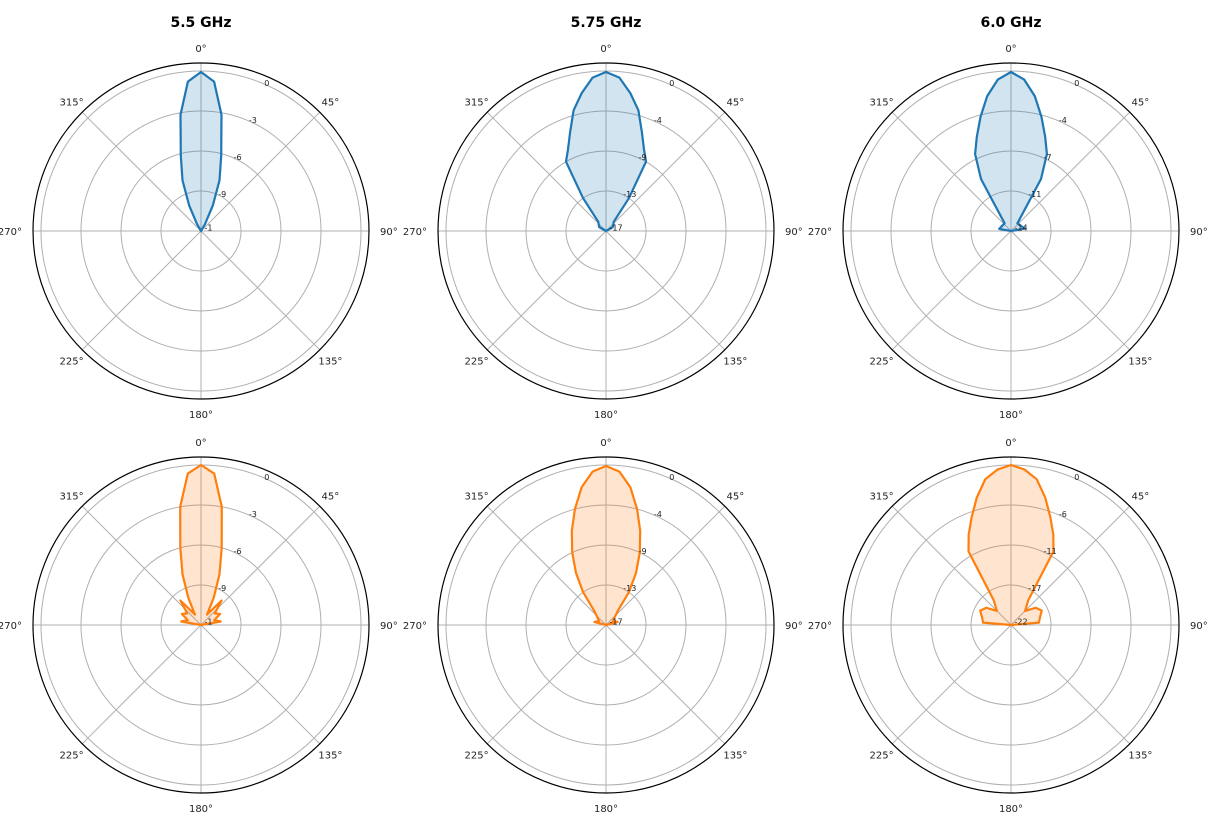  What do you see at coordinates (209, 621) in the screenshot?
I see `radial-tick-label: -1` at bounding box center [209, 621].